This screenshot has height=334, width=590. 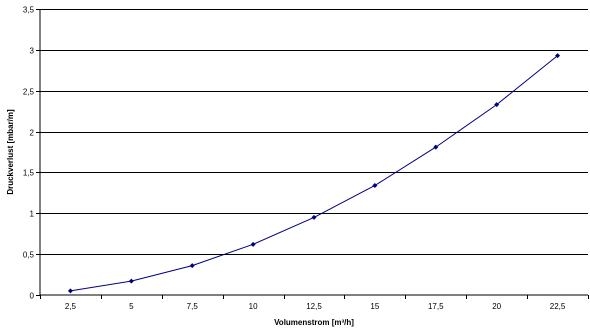 I want to click on x-tick-label: 15, so click(x=374, y=306).